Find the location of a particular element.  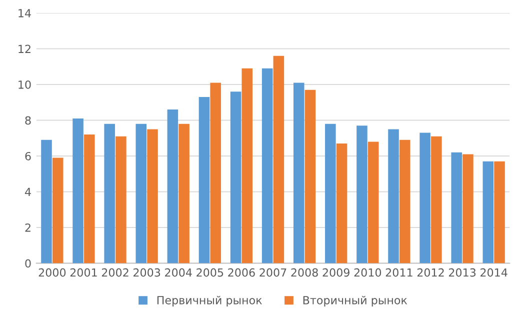

x-tick-label: 2014 is located at coordinates (494, 272).